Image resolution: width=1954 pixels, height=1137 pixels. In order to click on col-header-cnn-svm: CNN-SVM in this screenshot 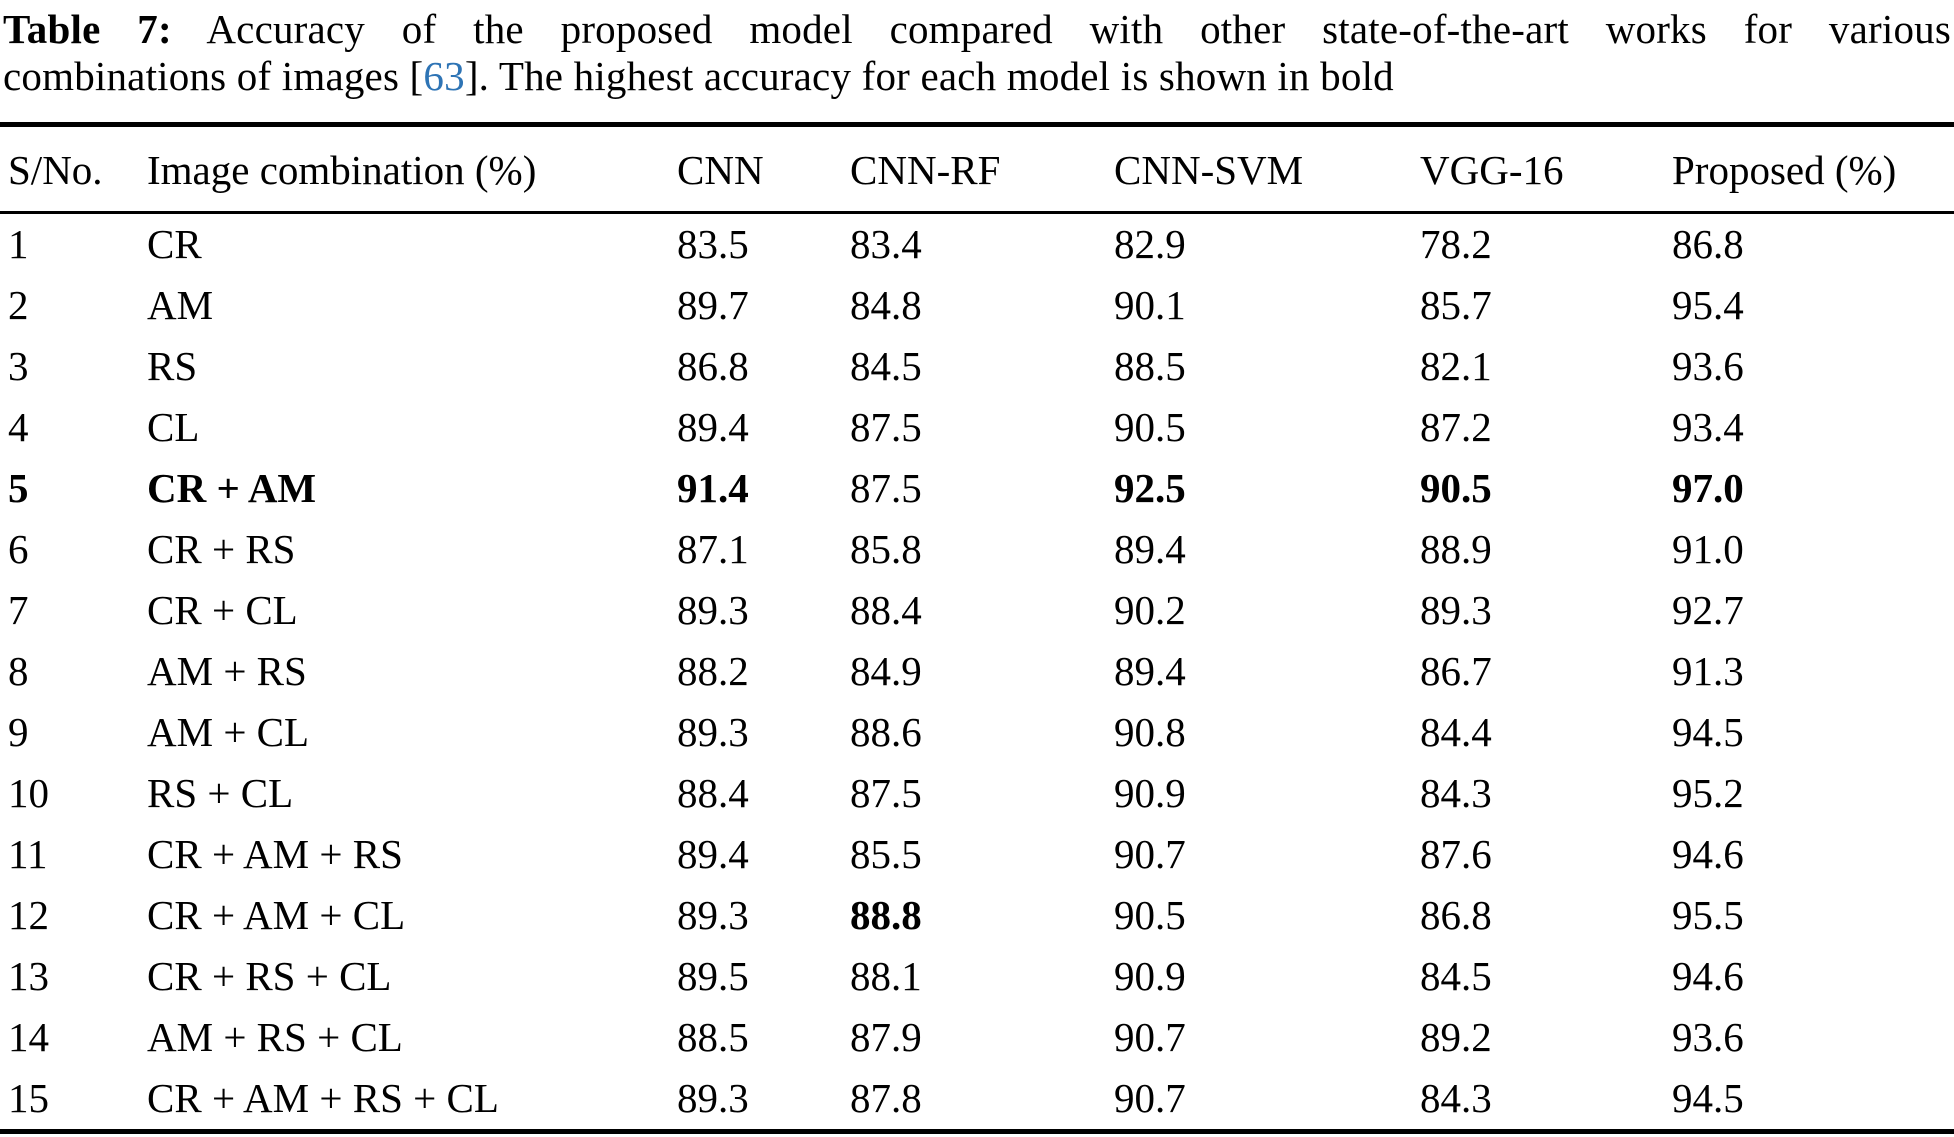, I will do `click(1209, 170)`.